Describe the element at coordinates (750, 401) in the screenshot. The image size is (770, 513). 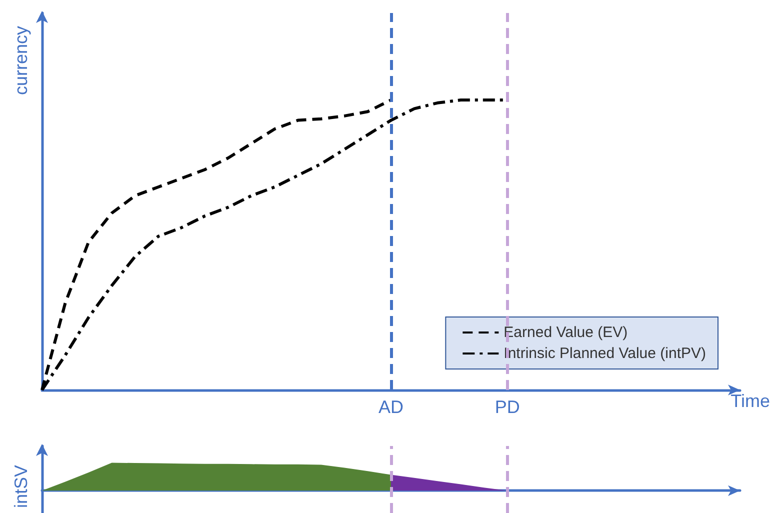
I see `x-axis-title: Time` at that location.